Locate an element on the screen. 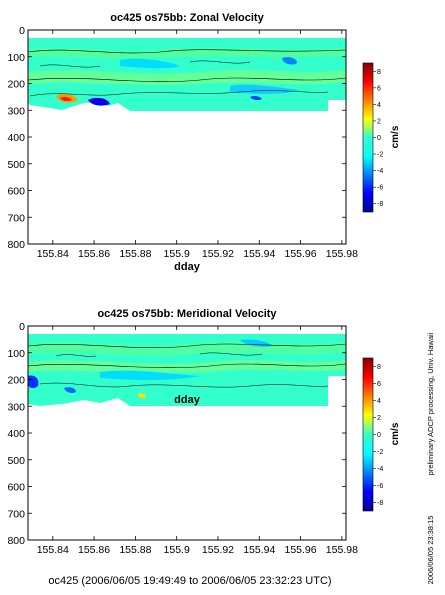  zonal-patch-warm is located at coordinates (66, 99).